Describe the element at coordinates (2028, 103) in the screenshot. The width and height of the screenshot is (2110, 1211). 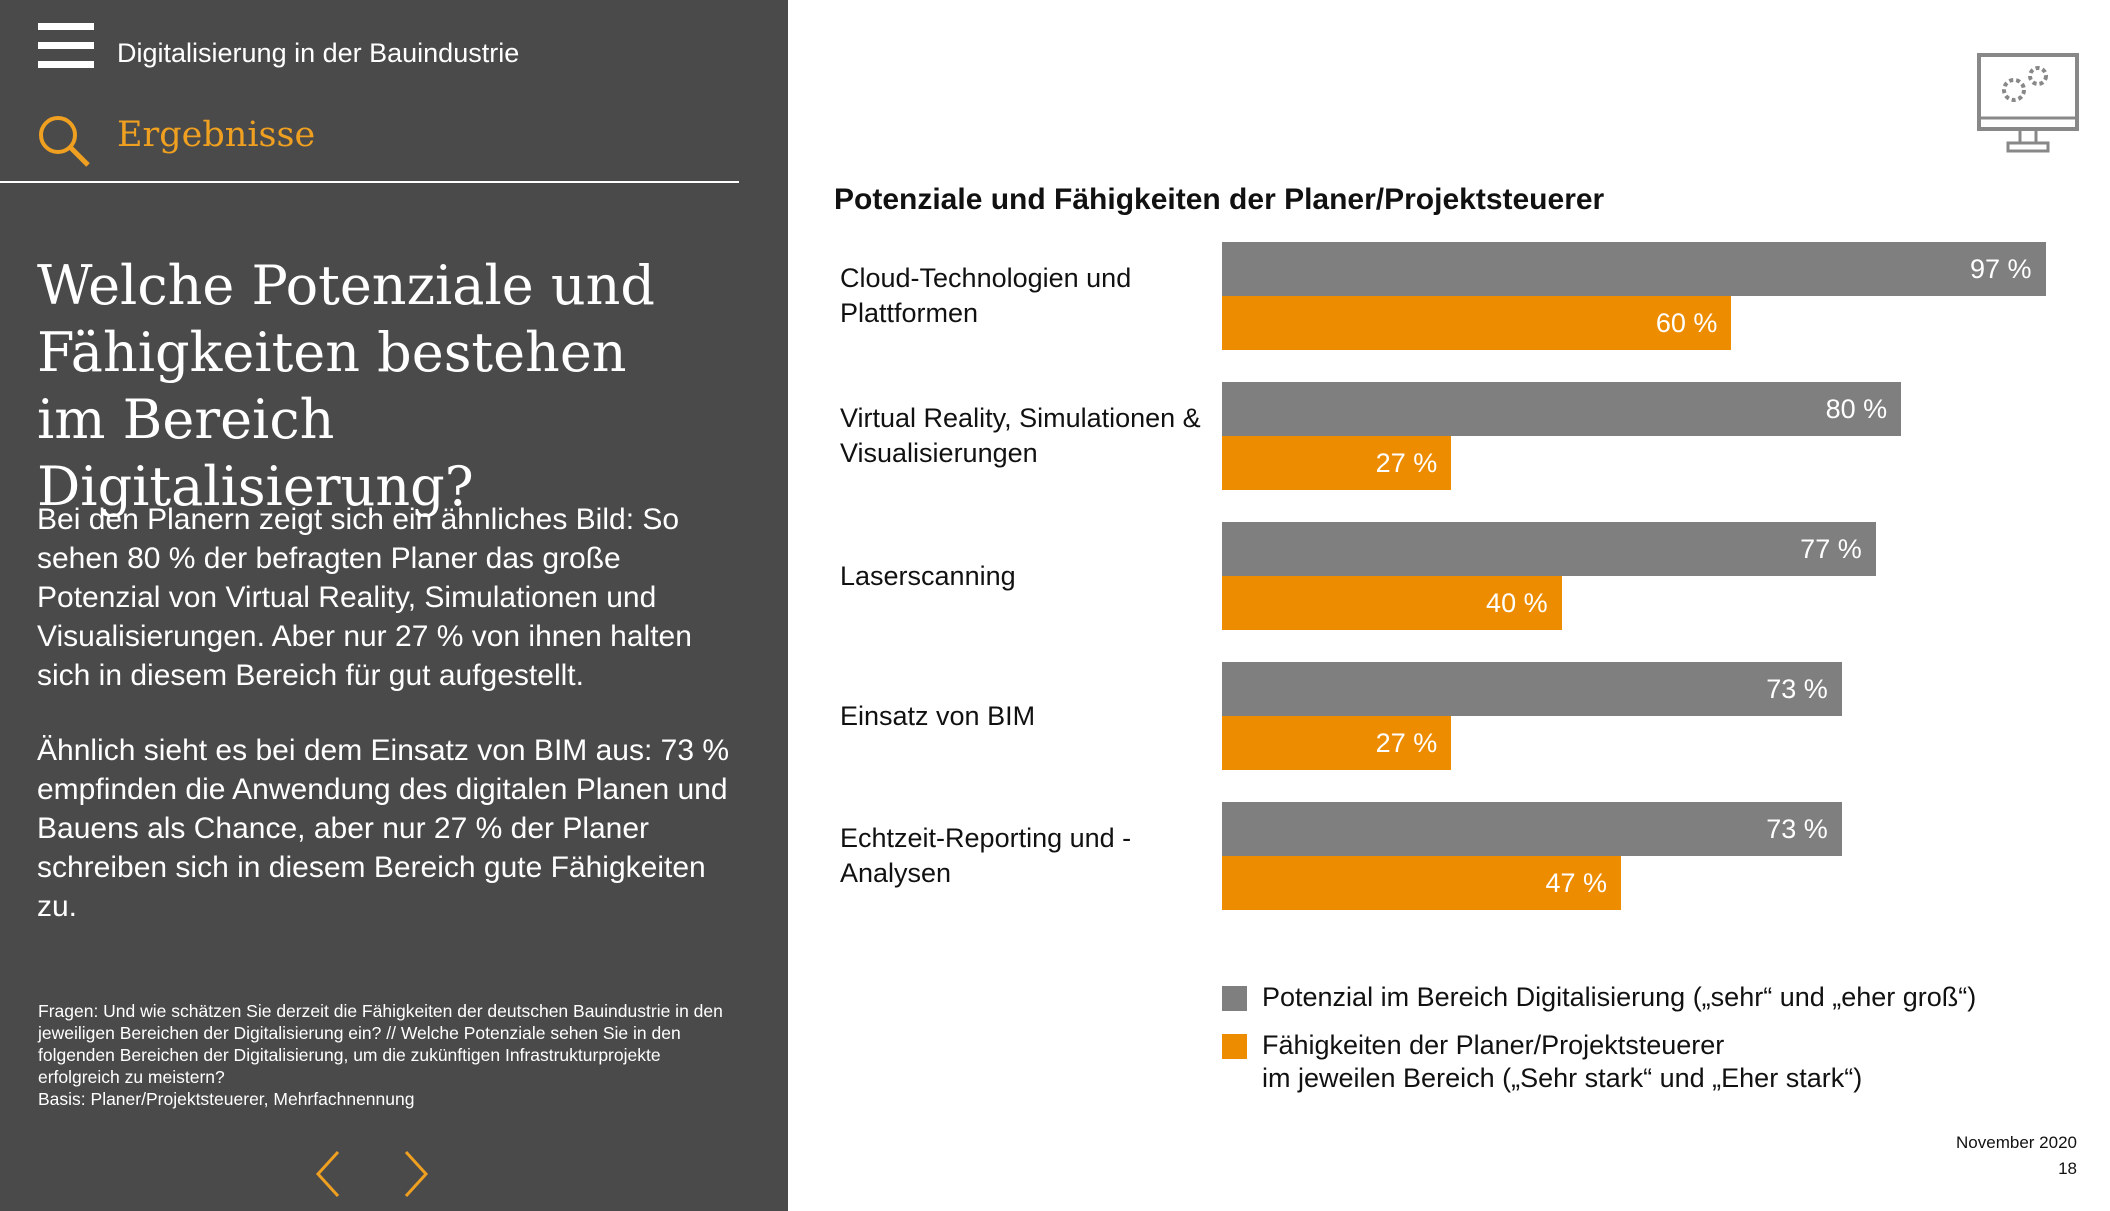
I see `computer-icon` at that location.